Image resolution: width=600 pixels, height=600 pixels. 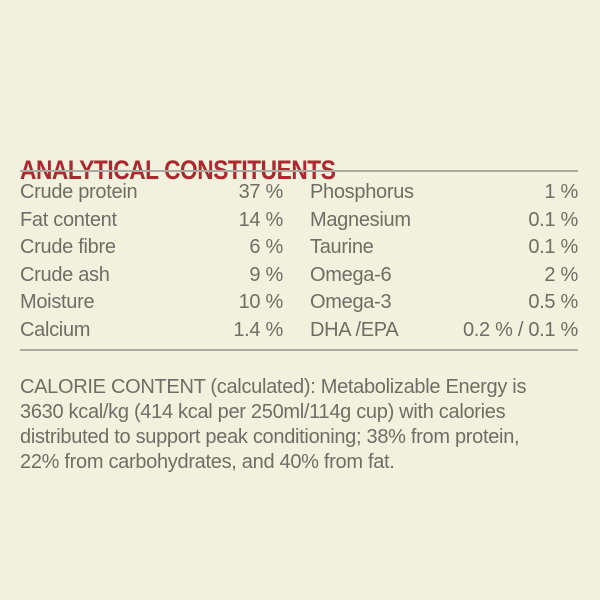 What do you see at coordinates (444, 247) in the screenshot?
I see `constituent-pair-right: Taurine 0.1 %` at bounding box center [444, 247].